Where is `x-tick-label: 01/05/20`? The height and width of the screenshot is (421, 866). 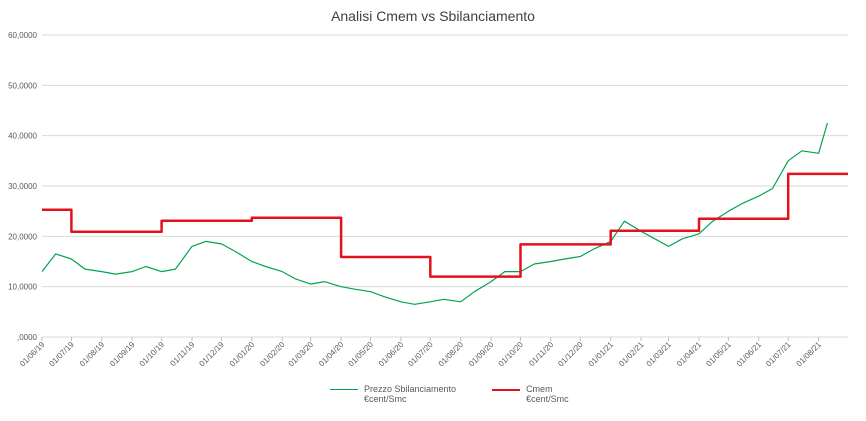 x-tick-label: 01/05/20 is located at coordinates (361, 354).